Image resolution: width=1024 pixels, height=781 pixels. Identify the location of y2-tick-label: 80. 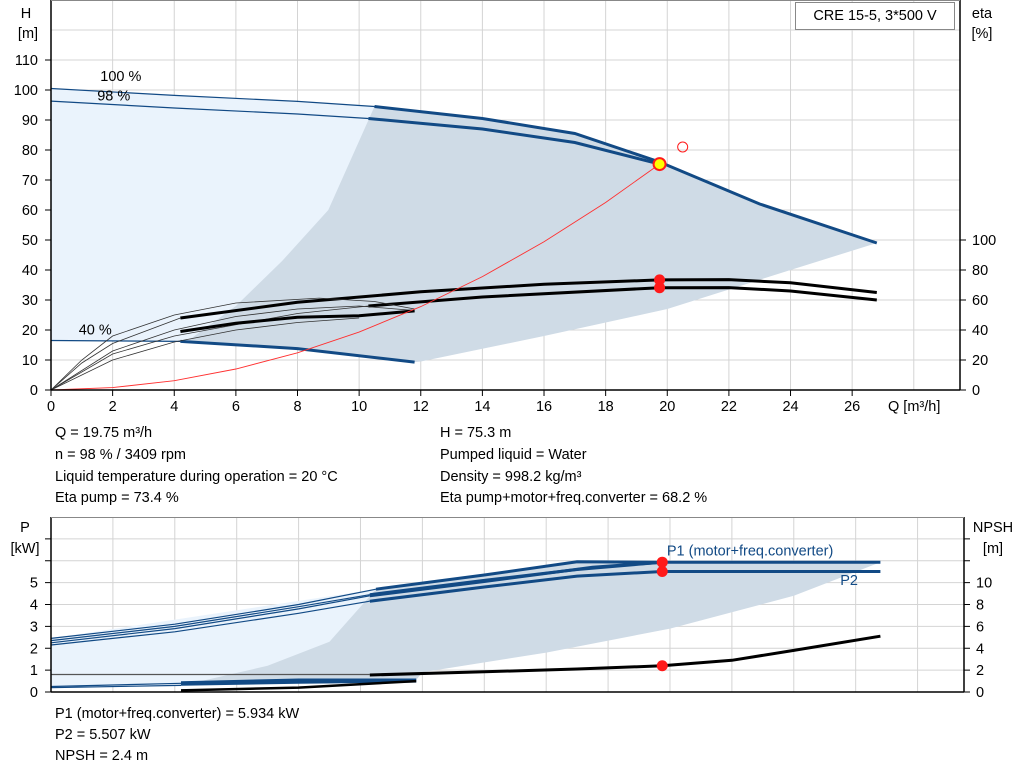
(980, 271).